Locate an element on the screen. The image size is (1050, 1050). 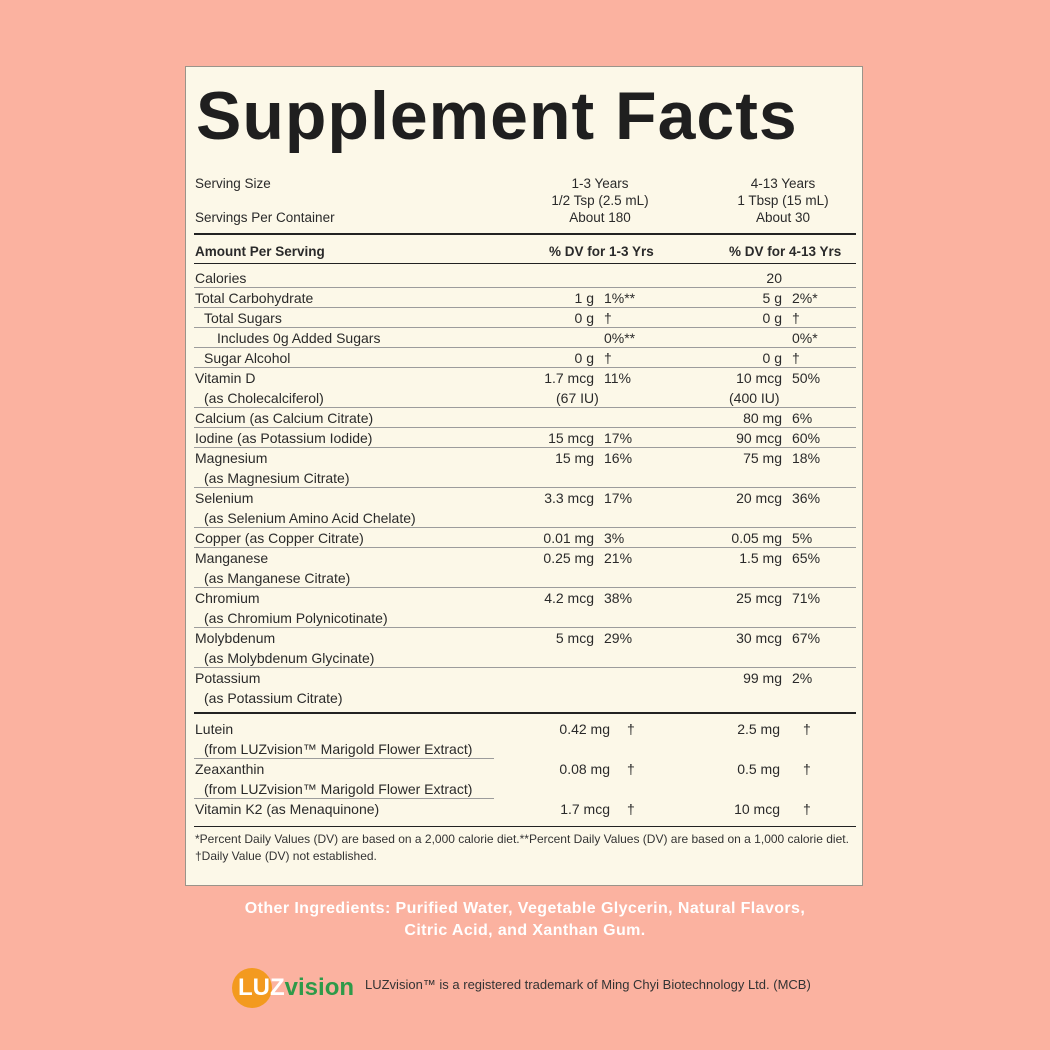
dv-4-13: 5% is located at coordinates (802, 538).